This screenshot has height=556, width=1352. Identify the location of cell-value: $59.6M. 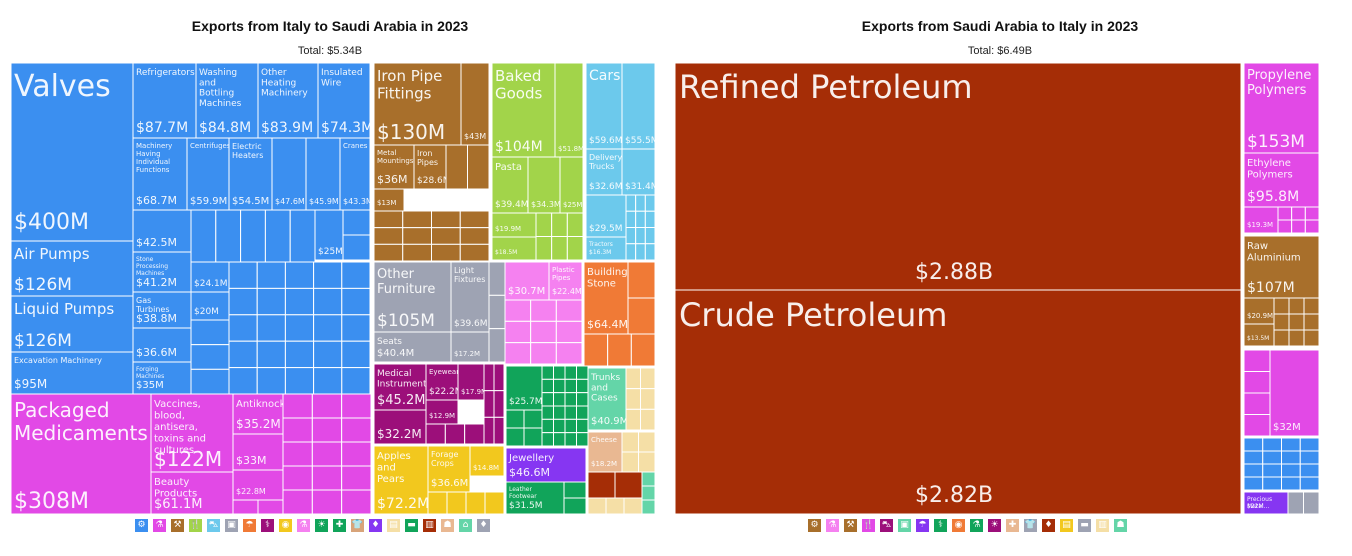
(606, 141).